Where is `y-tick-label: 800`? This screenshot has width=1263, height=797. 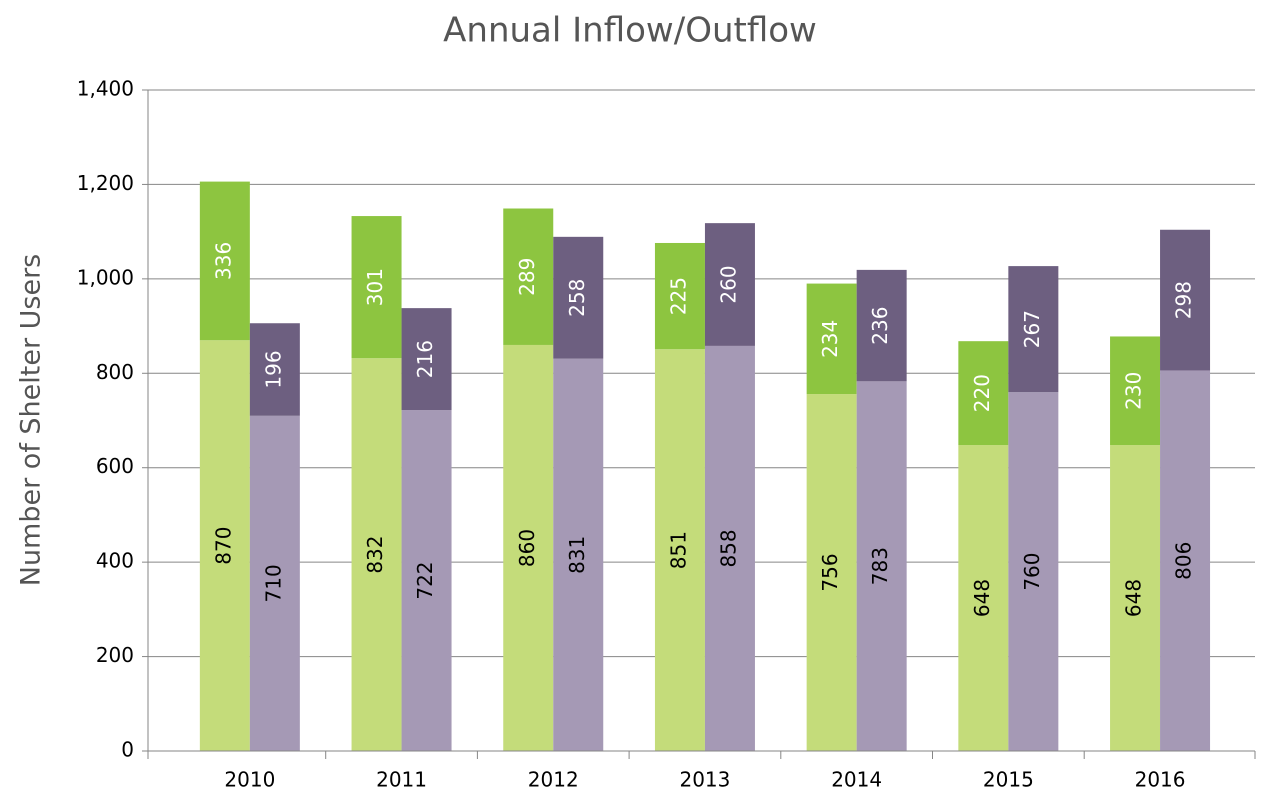 y-tick-label: 800 is located at coordinates (115, 372).